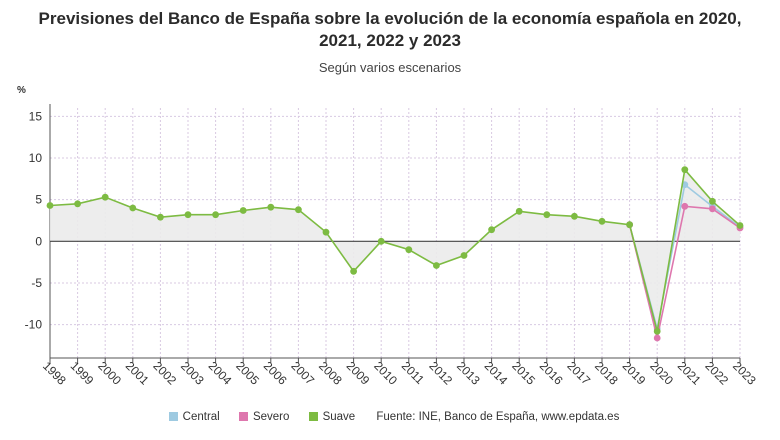 Image resolution: width=780 pixels, height=440 pixels. What do you see at coordinates (413, 373) in the screenshot?
I see `x-tick-label: 2011` at bounding box center [413, 373].